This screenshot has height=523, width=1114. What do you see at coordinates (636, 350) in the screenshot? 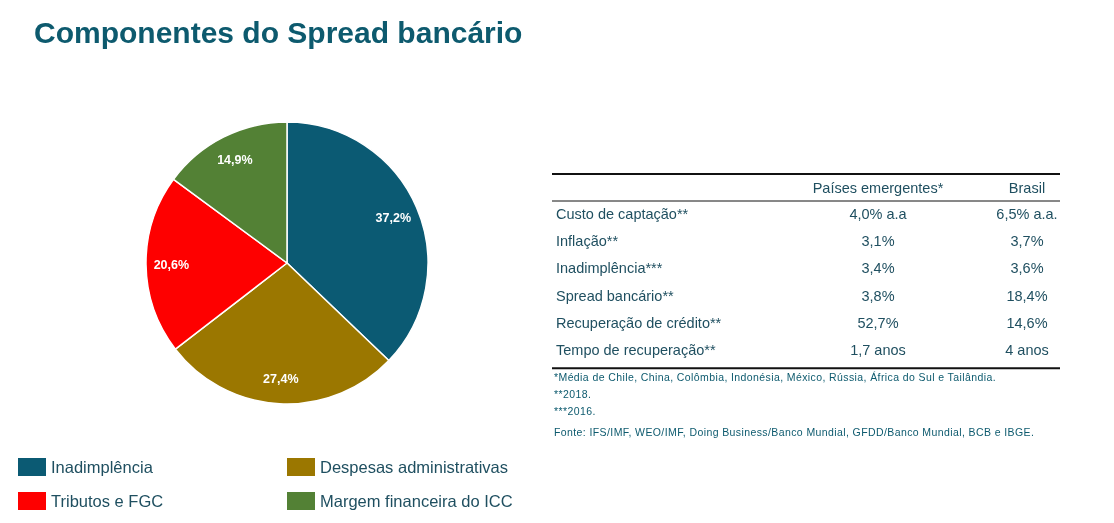
I see `category-label: Tempo de recuperação**` at bounding box center [636, 350].